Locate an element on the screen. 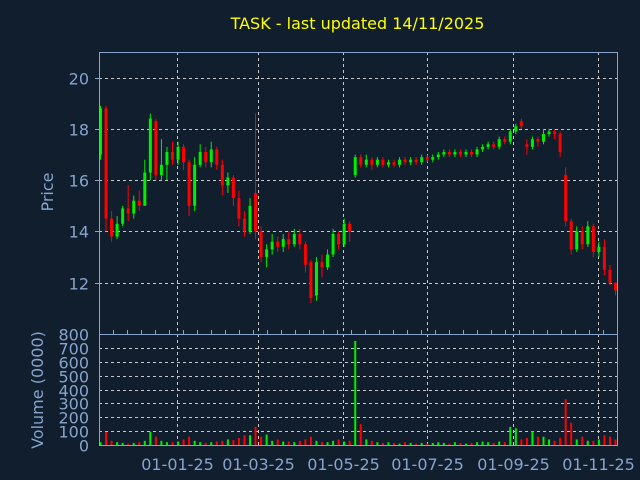 The image size is (640, 480). chart-title: TASK - last updated 14/11/2025 is located at coordinates (357, 23).